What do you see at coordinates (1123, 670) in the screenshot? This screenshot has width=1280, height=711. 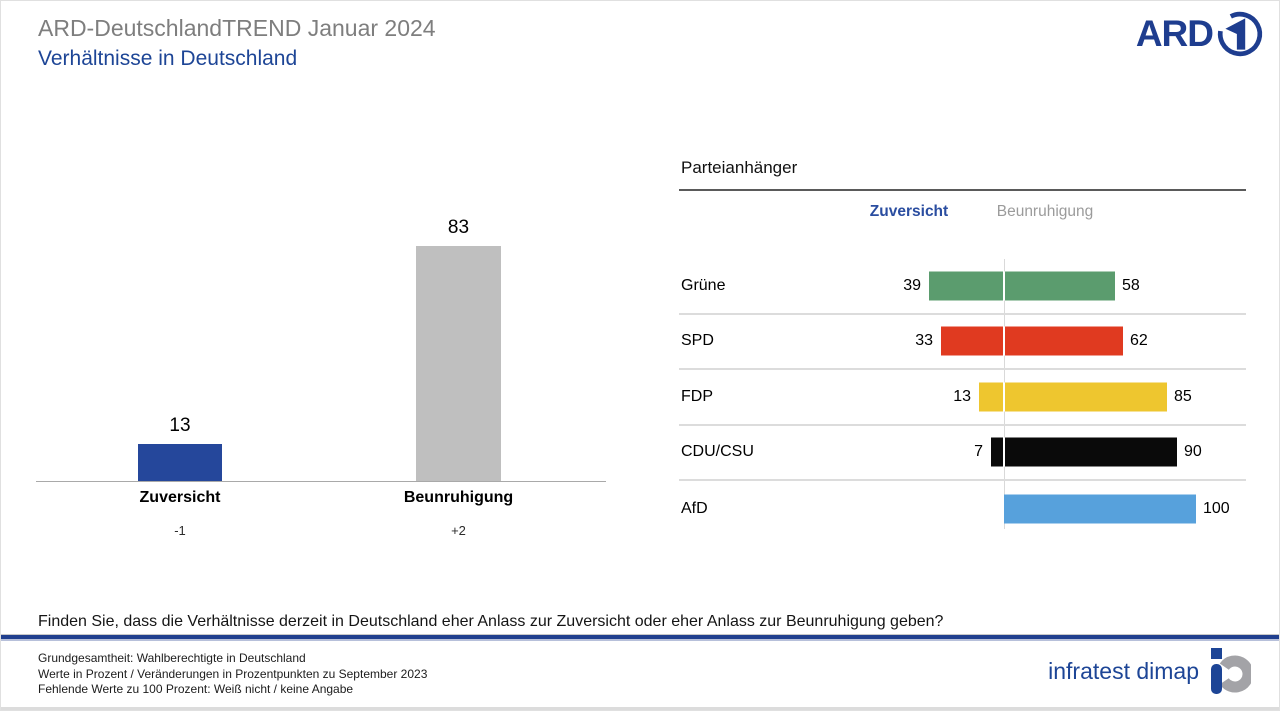 I see `infratest-dimap-text: infratest dimap` at bounding box center [1123, 670].